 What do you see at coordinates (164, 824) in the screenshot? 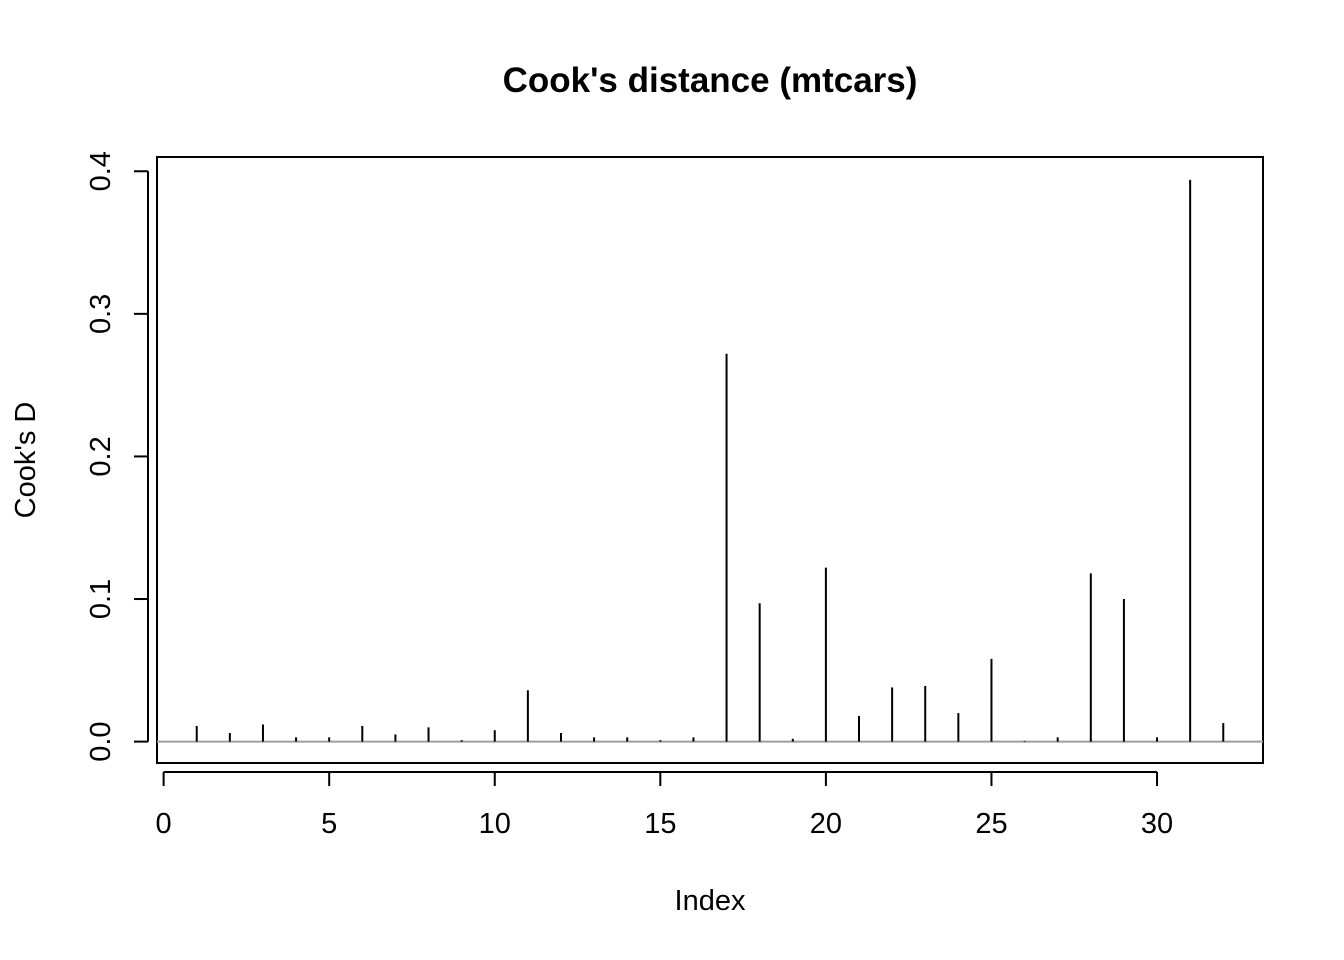
I see `x-tick-label-0: 0` at bounding box center [164, 824].